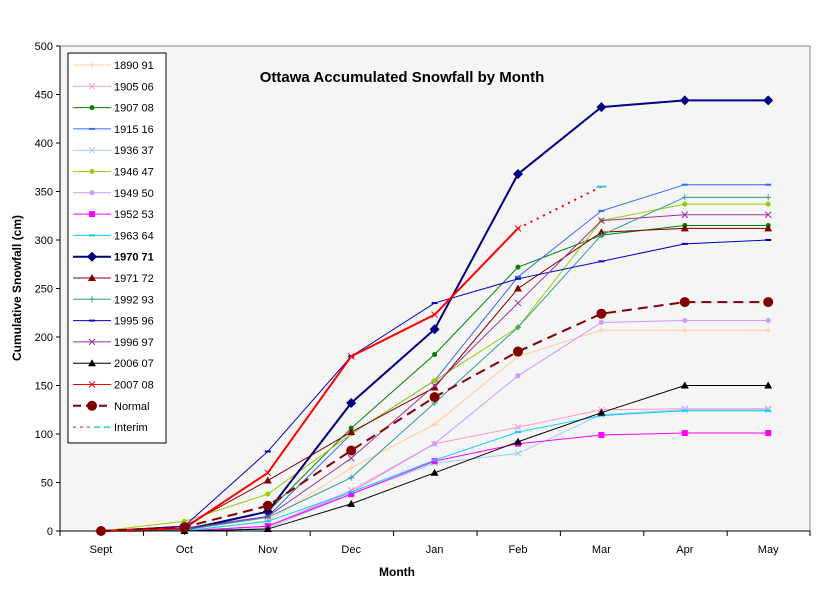 Image resolution: width=820 pixels, height=594 pixels. I want to click on y-tick-label: 250, so click(44, 290).